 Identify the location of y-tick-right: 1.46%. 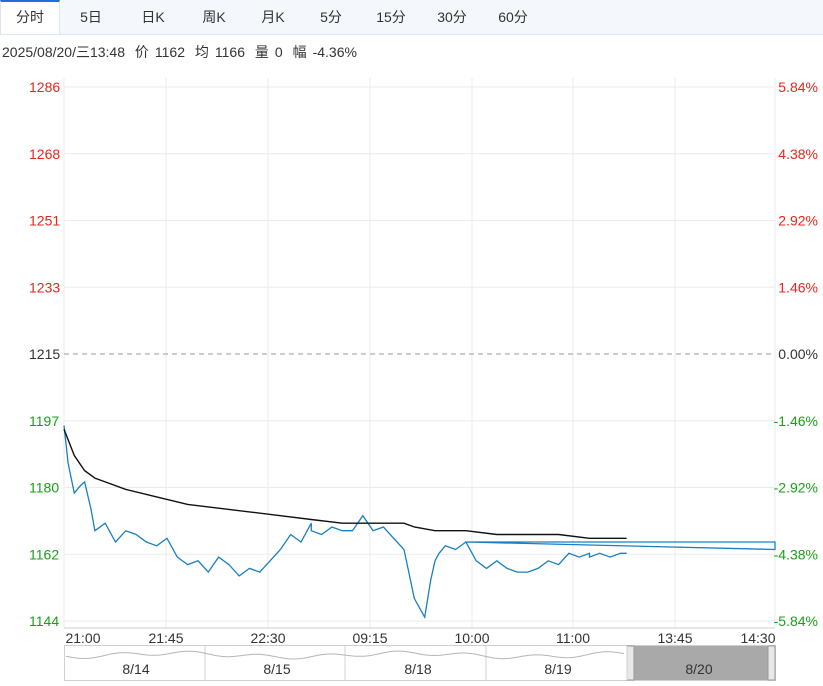
(798, 287).